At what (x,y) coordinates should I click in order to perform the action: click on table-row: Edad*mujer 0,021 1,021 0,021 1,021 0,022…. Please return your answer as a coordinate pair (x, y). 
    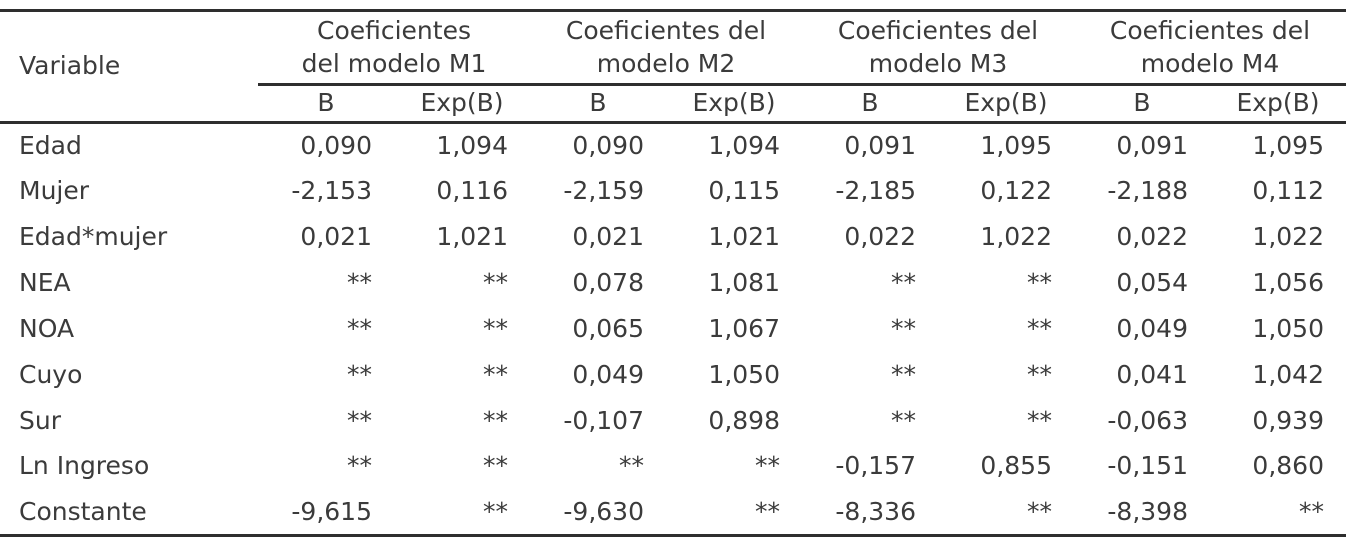
    Looking at the image, I should click on (673, 237).